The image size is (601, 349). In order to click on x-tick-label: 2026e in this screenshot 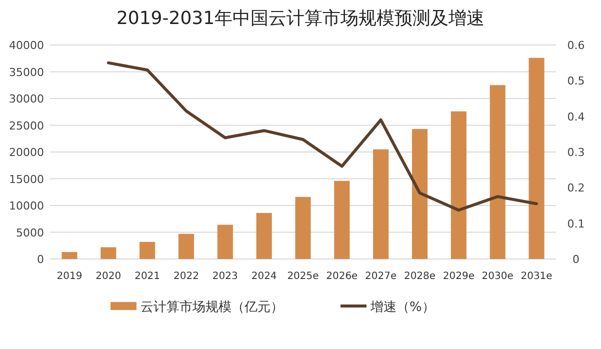, I will do `click(342, 276)`.